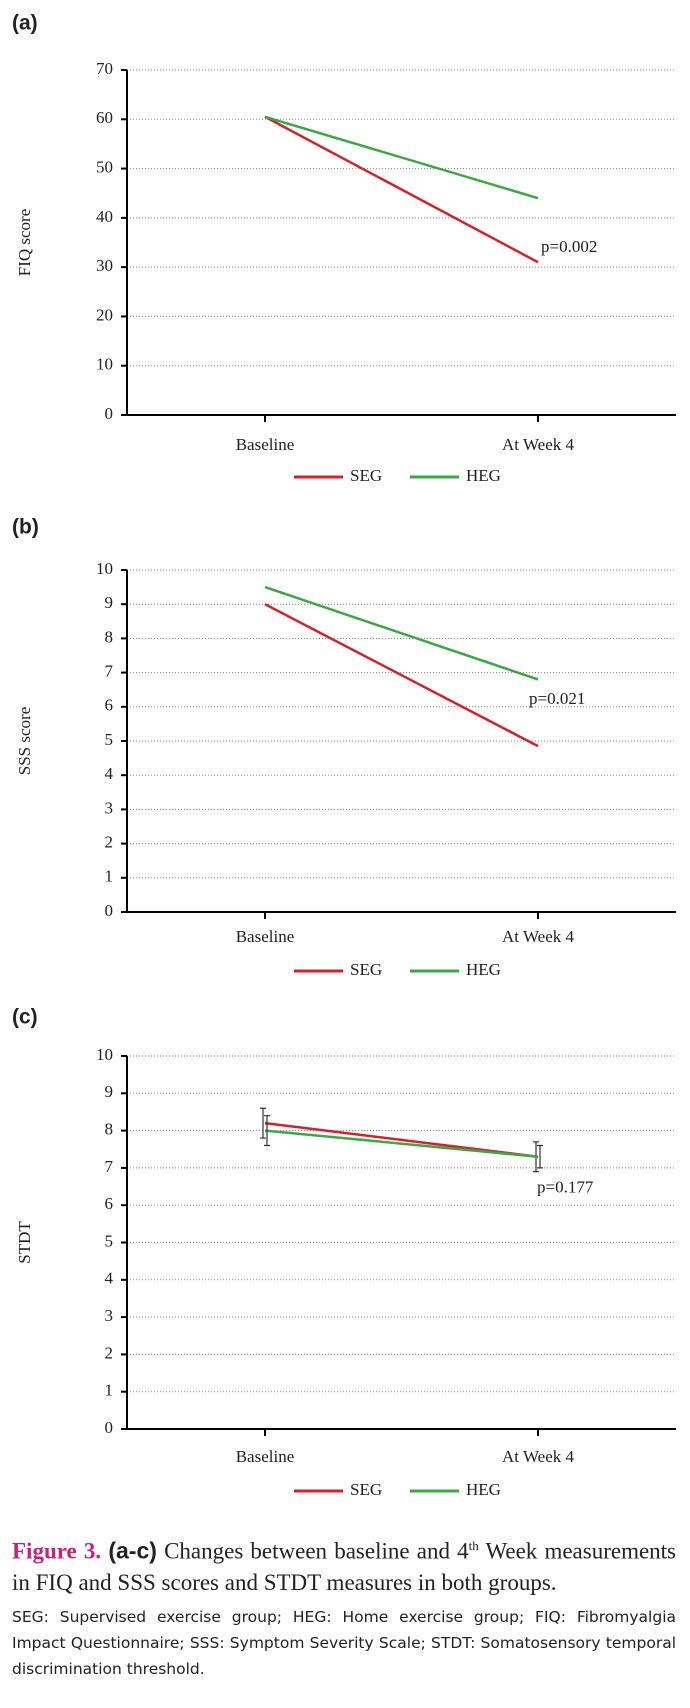  Describe the element at coordinates (104, 68) in the screenshot. I see `y-tick-label: 70` at that location.